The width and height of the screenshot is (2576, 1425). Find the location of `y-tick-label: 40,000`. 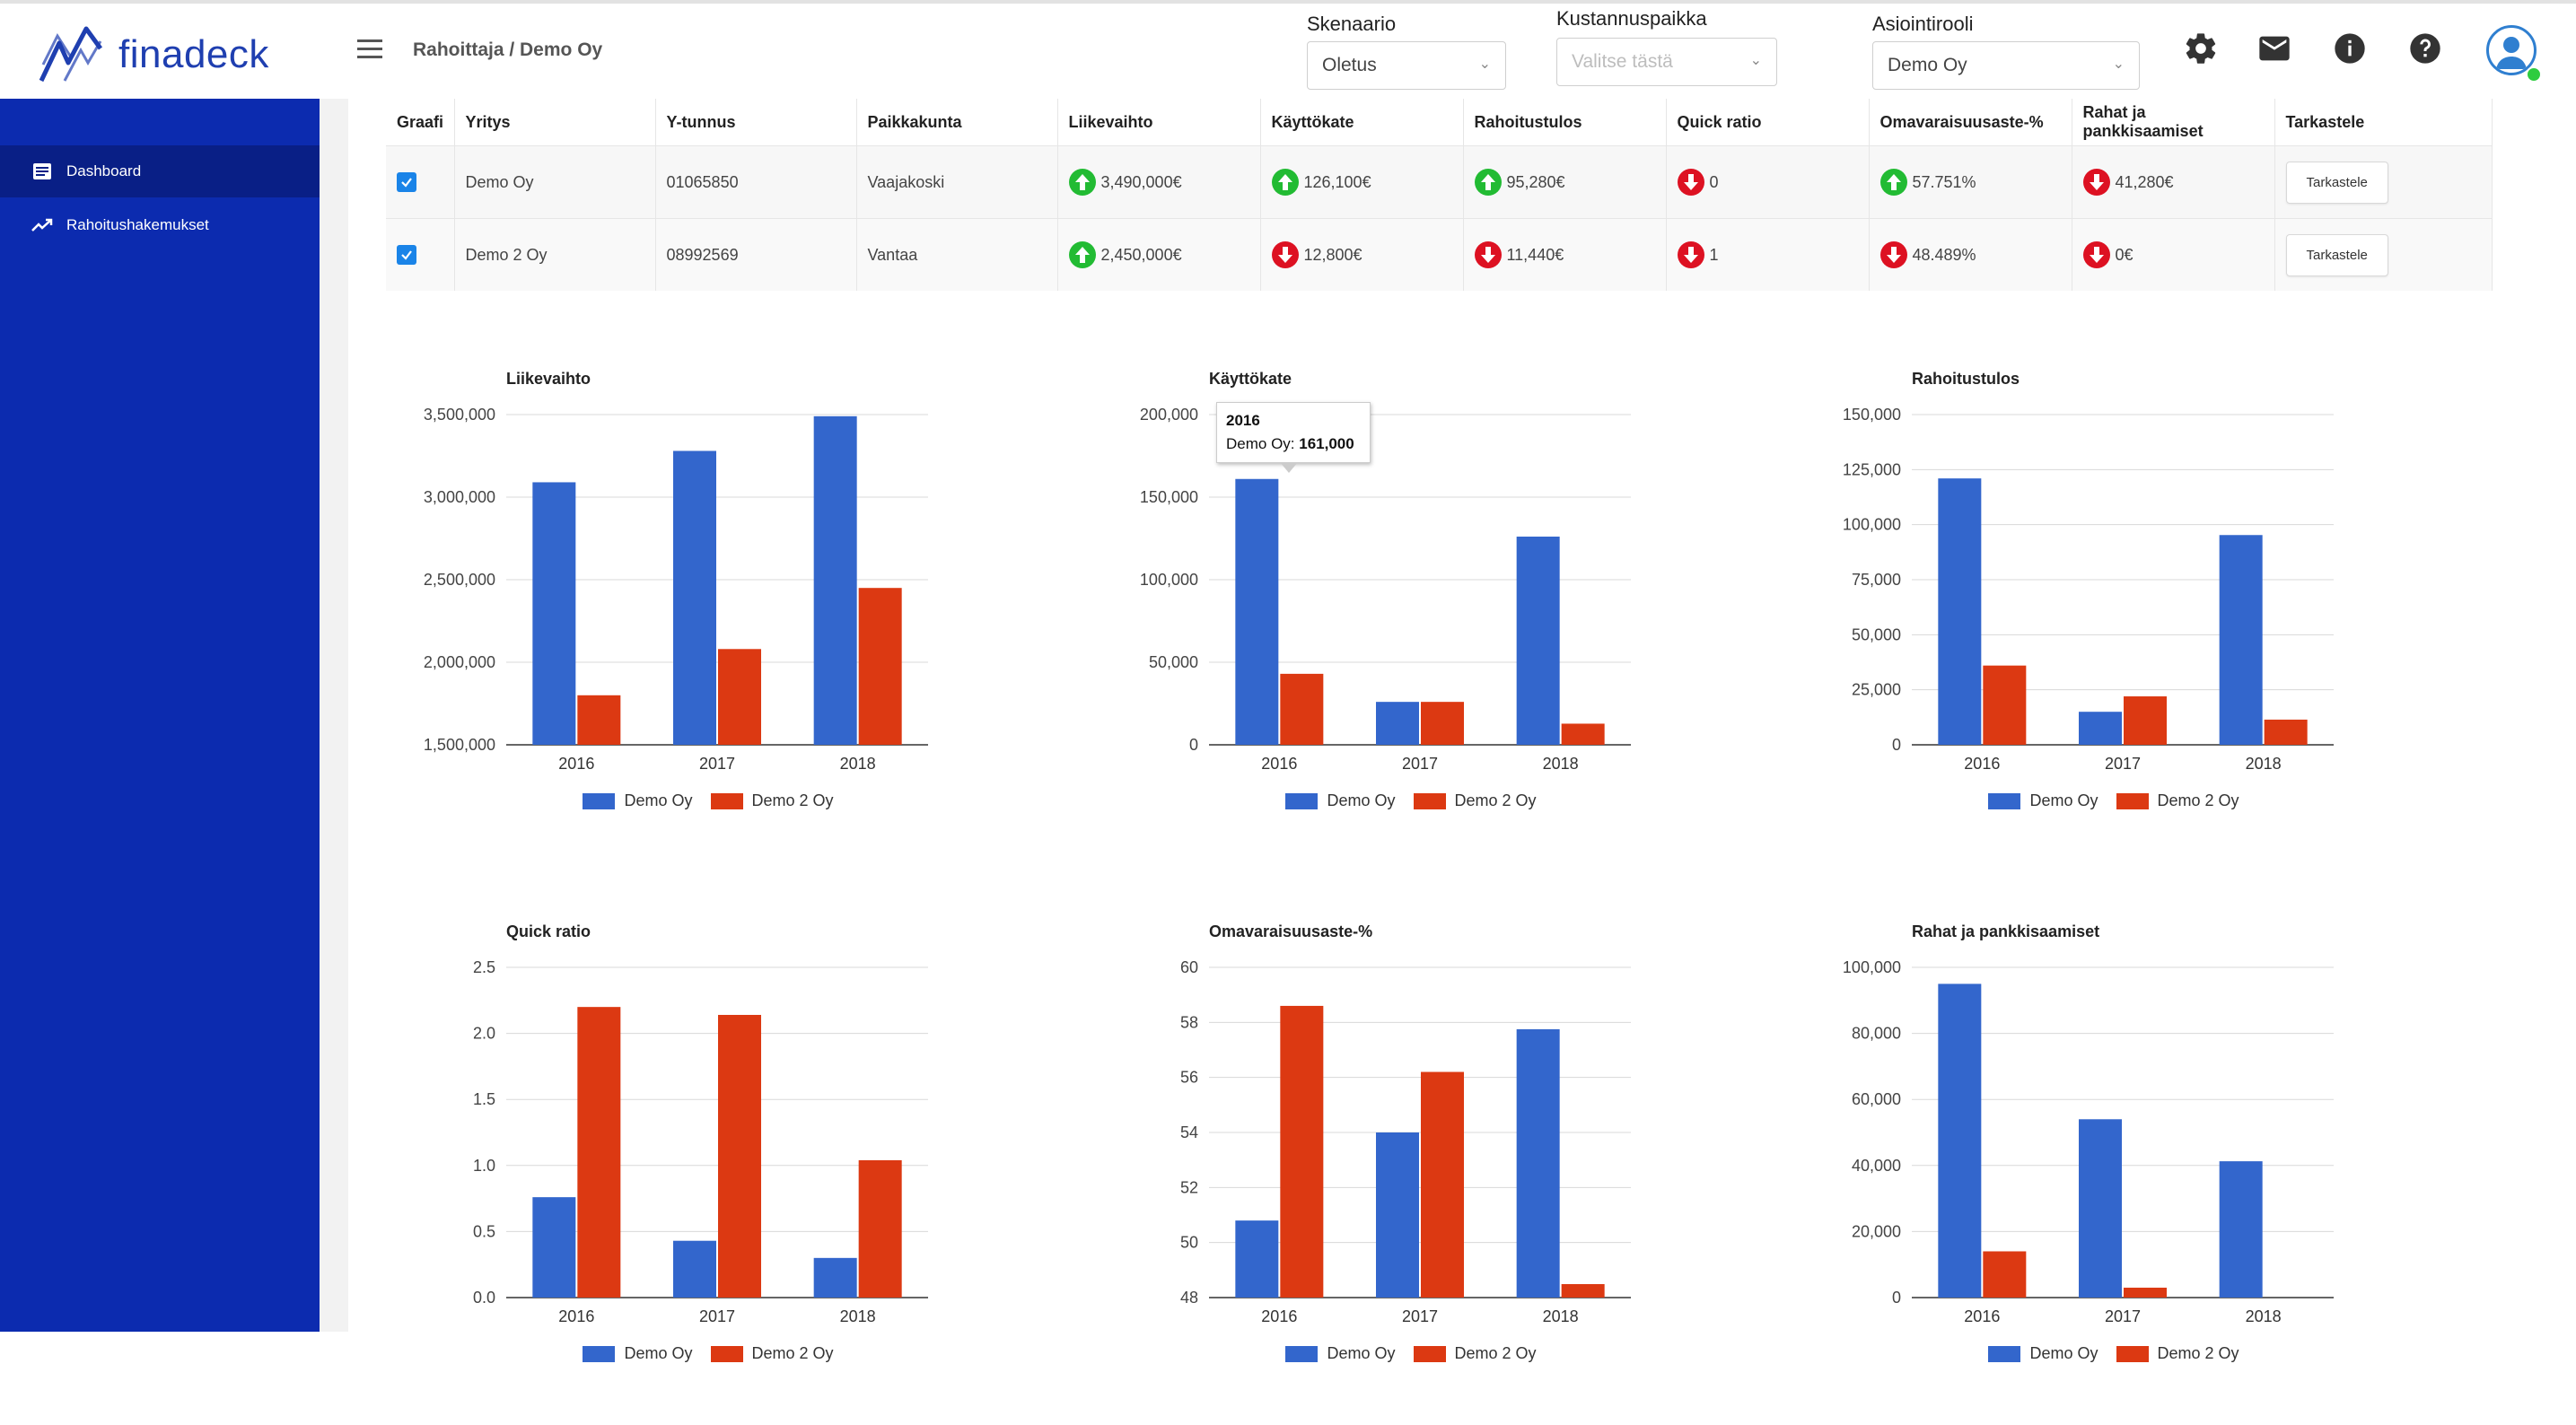

y-tick-label: 40,000 is located at coordinates (1876, 1166).